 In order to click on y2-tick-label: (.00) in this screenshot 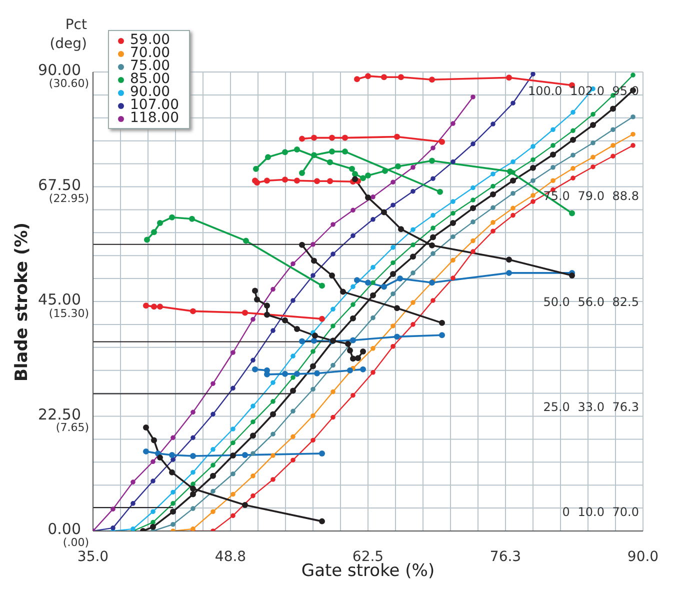, I will do `click(75, 542)`.